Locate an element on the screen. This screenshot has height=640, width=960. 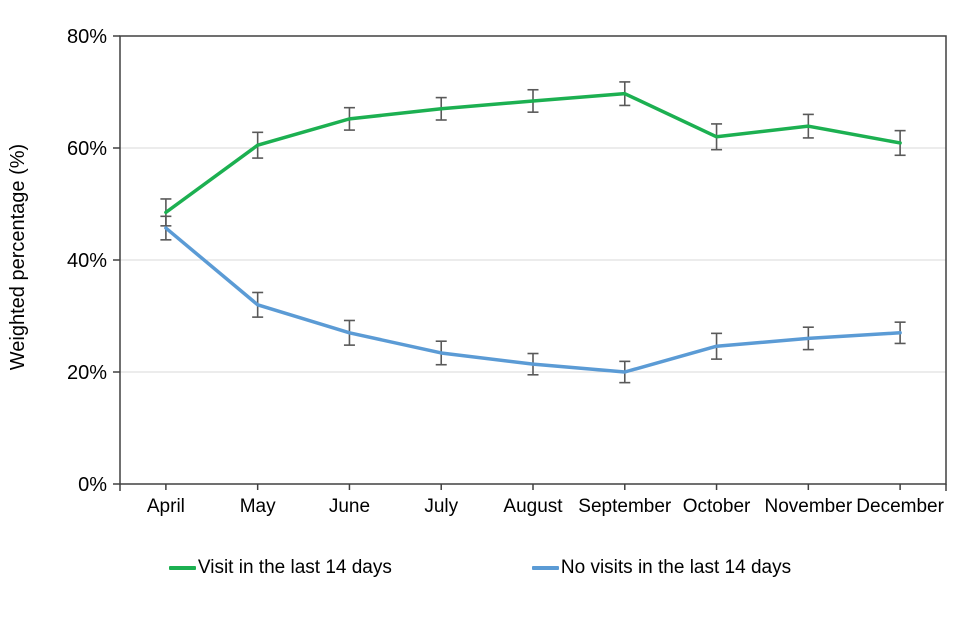
legend-line-swatch-visit is located at coordinates (182, 568).